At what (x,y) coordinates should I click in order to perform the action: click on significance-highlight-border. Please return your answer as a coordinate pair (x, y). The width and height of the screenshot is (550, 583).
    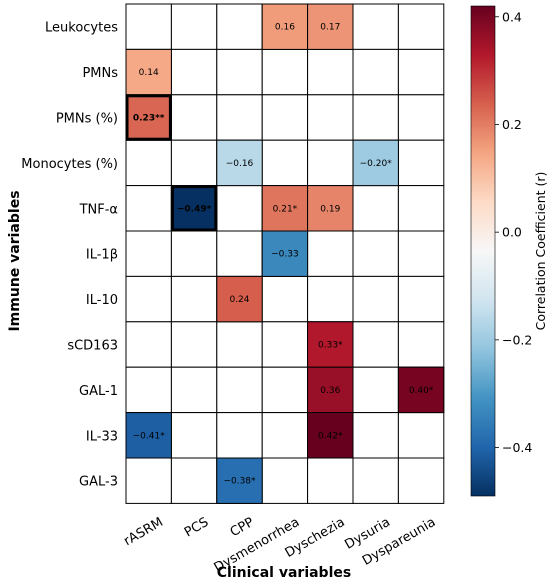
    Looking at the image, I should click on (194, 208).